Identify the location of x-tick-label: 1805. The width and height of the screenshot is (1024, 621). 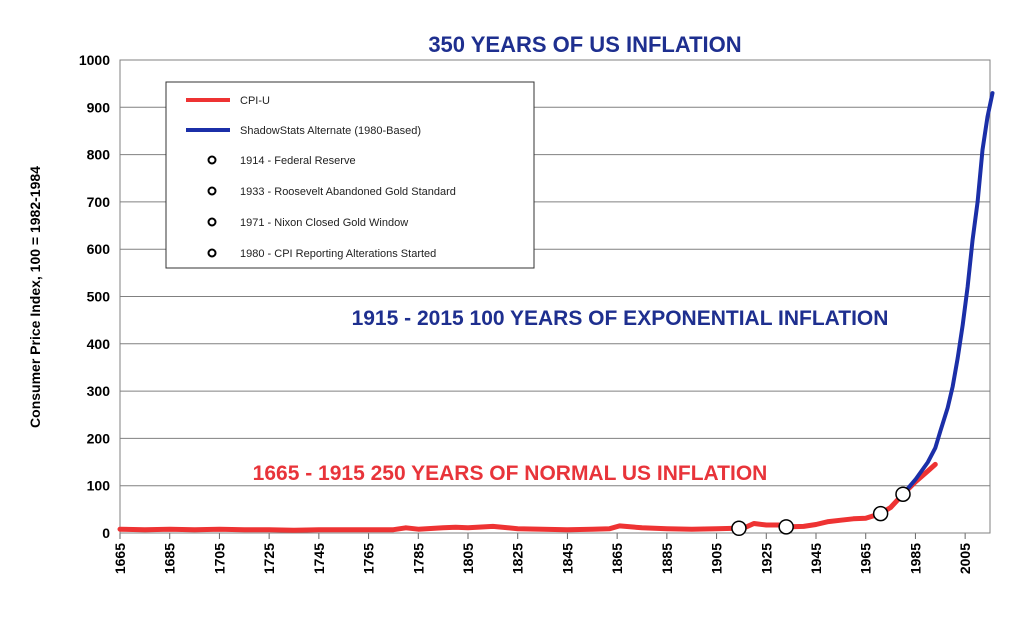
(468, 558).